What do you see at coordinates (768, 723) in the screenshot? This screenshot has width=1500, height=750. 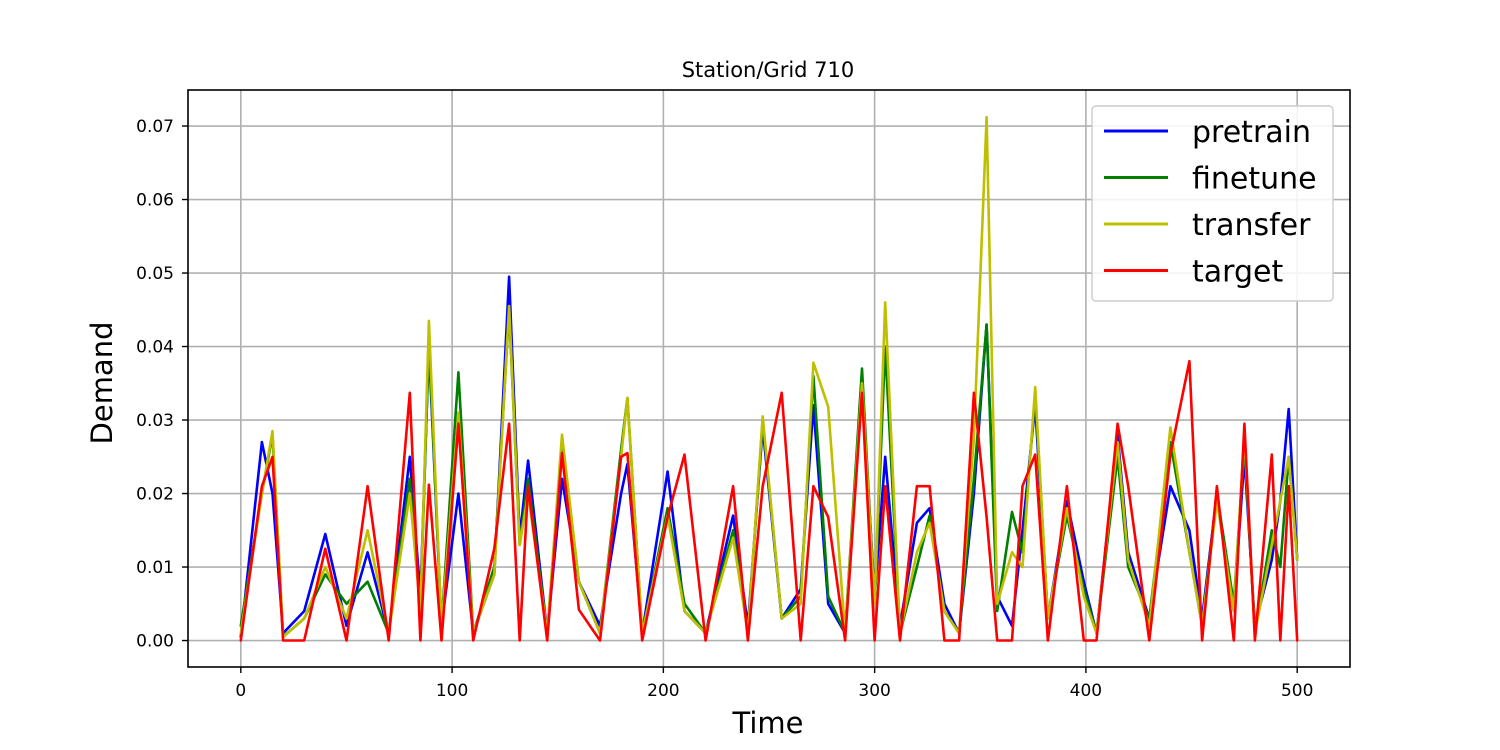 I see `x-axis-label: Time` at bounding box center [768, 723].